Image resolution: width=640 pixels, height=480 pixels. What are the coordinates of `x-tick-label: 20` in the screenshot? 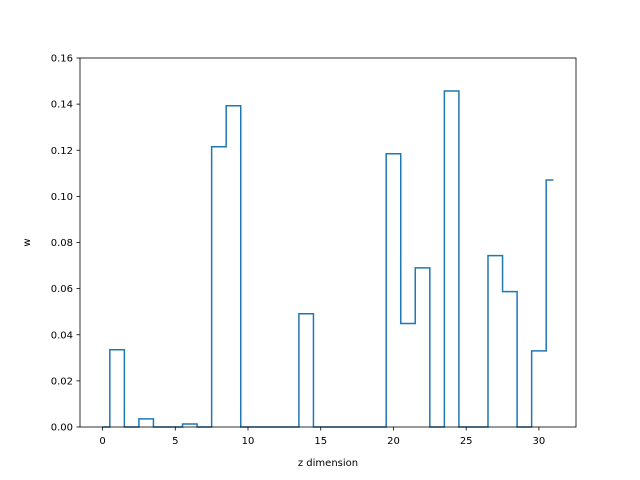 It's located at (393, 441).